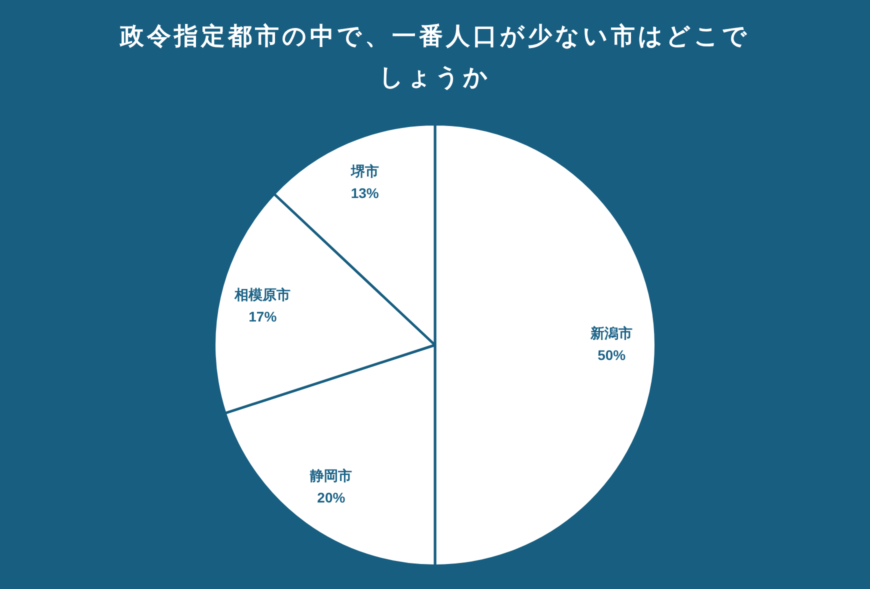  Describe the element at coordinates (364, 170) in the screenshot. I see `slice-label: 堺市` at that location.